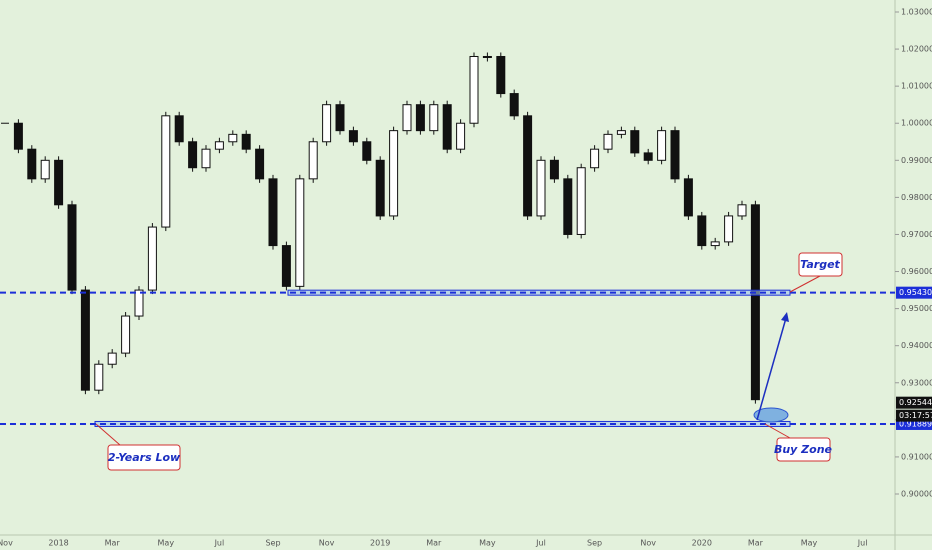 The height and width of the screenshot is (550, 932). I want to click on y-tick-label: 0.94000, so click(916, 345).